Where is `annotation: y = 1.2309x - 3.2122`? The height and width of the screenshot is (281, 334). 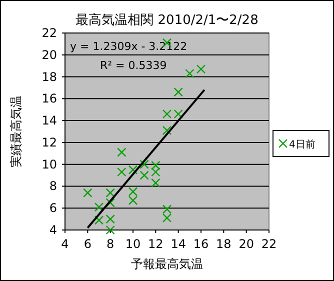
annotation: y = 1.2309x - 3.2122 is located at coordinates (129, 46).